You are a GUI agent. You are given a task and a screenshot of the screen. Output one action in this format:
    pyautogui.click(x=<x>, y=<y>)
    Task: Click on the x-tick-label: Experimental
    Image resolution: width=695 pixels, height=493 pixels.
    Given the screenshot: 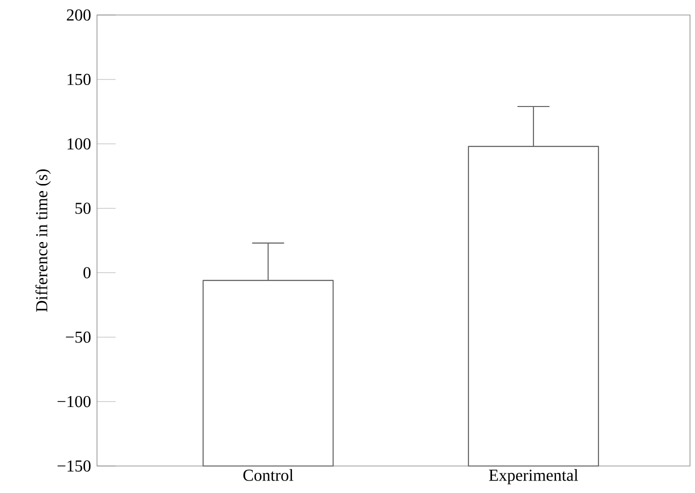 What is the action you would take?
    pyautogui.click(x=533, y=476)
    